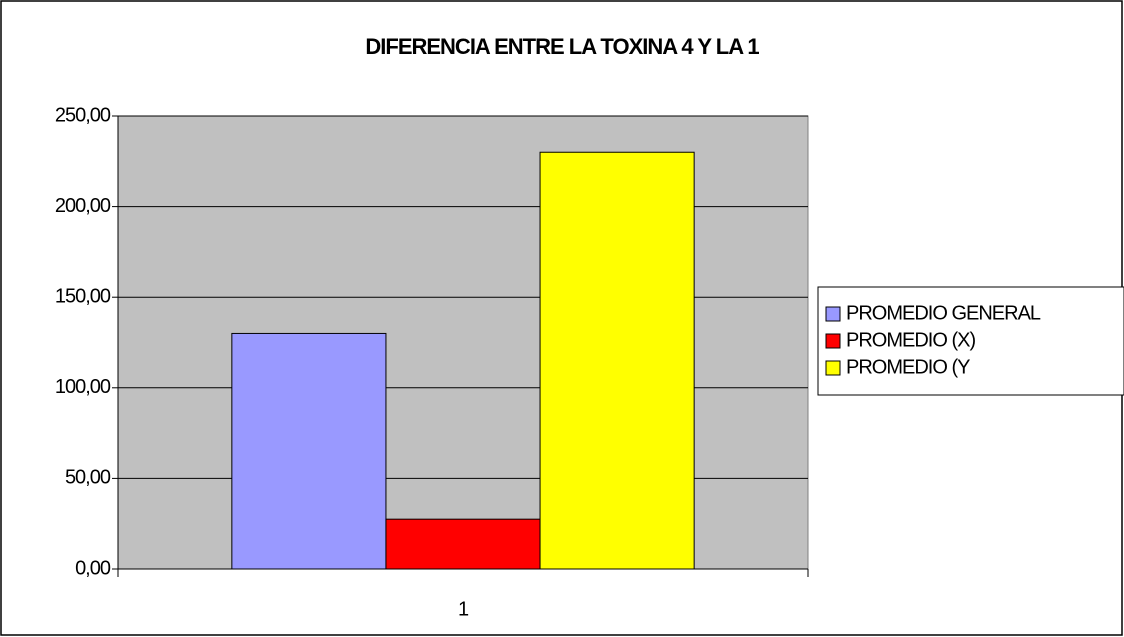 This screenshot has width=1124, height=637. What do you see at coordinates (88, 478) in the screenshot?
I see `y-tick-label: 50,00` at bounding box center [88, 478].